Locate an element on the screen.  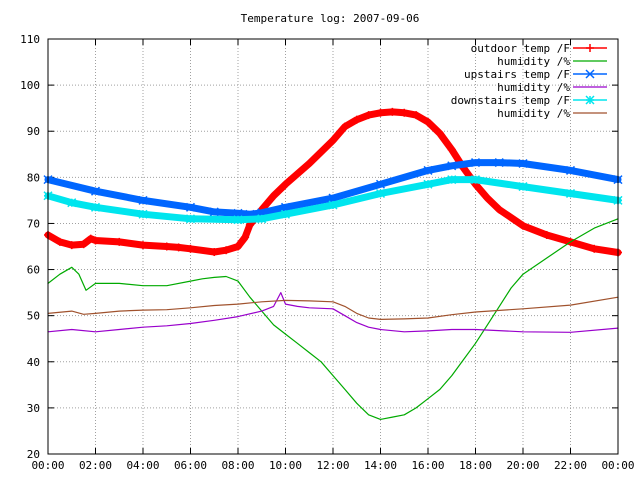
x-tick-label: 08:00 is located at coordinates (237, 465).